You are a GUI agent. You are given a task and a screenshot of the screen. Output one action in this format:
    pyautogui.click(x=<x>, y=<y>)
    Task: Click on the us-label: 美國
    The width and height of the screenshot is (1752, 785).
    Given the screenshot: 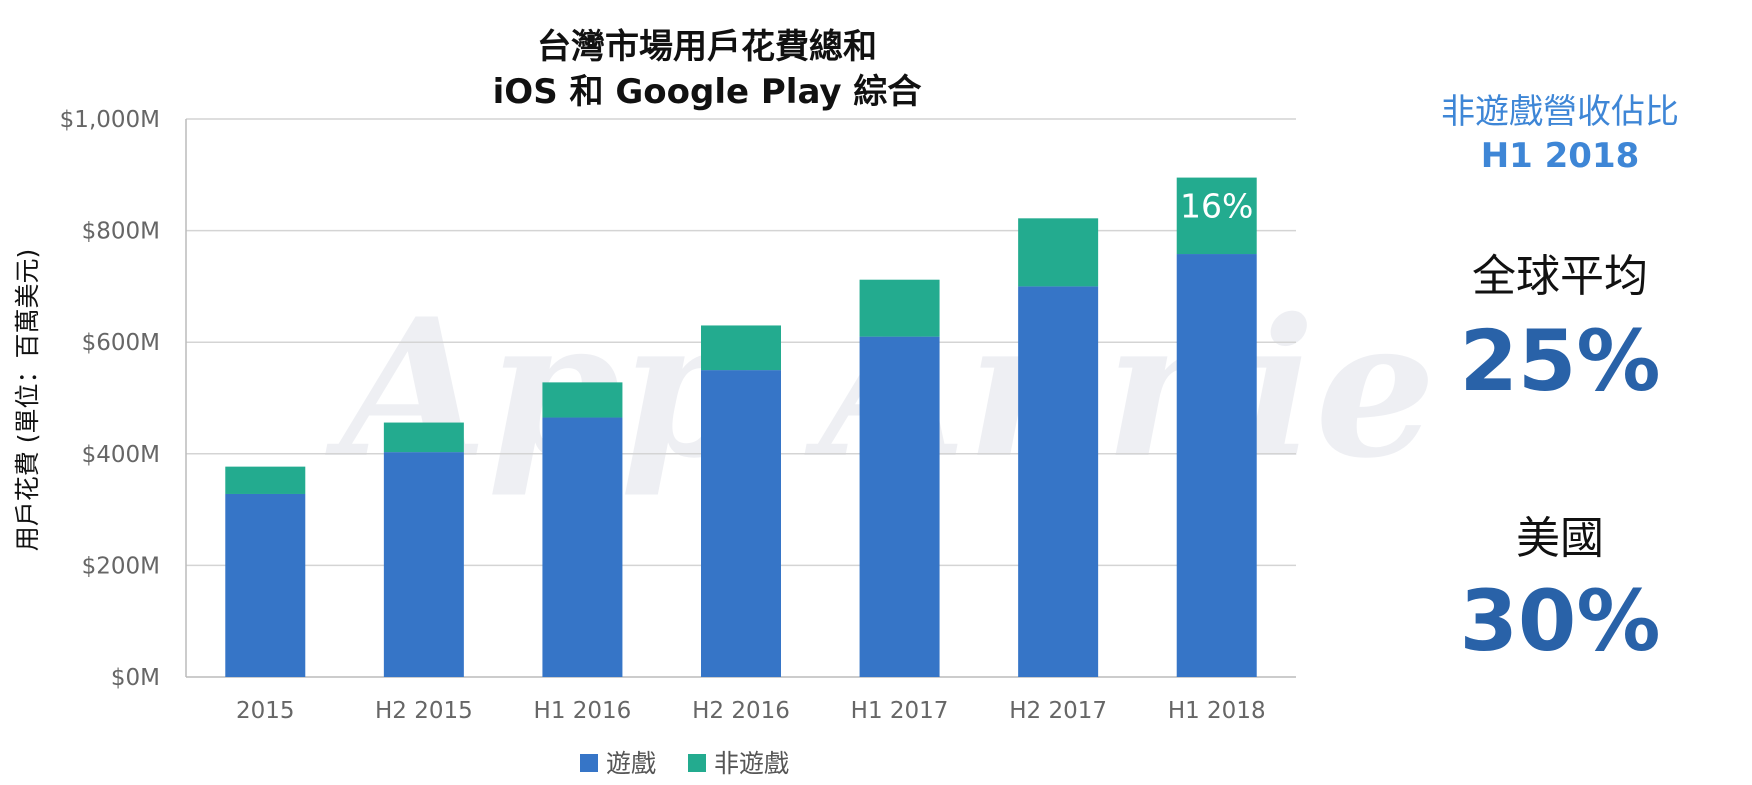 What is the action you would take?
    pyautogui.click(x=1560, y=538)
    